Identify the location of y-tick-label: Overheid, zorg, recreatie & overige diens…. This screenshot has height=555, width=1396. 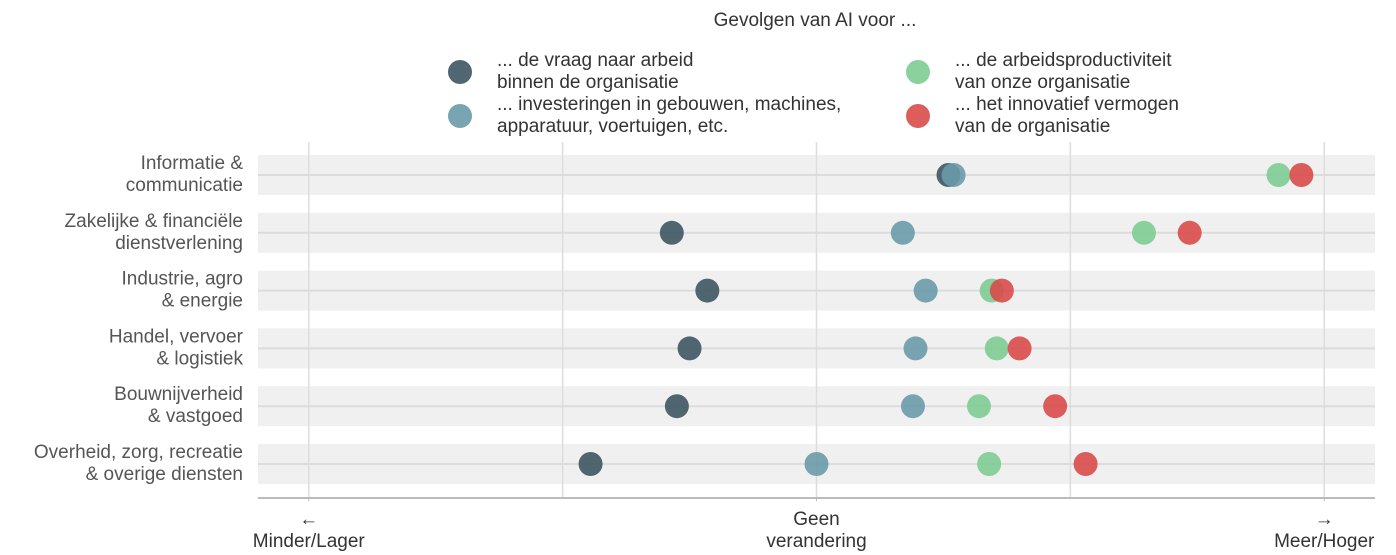
(138, 463).